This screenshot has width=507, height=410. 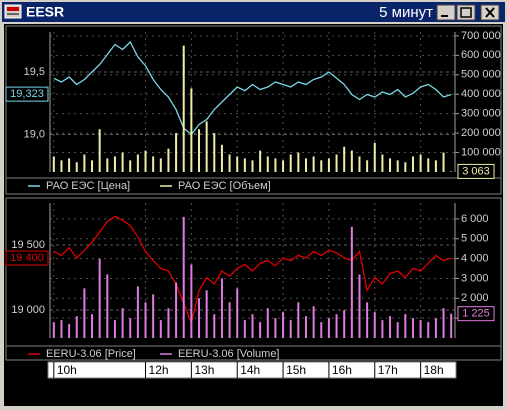 I want to click on y-tick-label: 19,5, so click(x=34, y=72).